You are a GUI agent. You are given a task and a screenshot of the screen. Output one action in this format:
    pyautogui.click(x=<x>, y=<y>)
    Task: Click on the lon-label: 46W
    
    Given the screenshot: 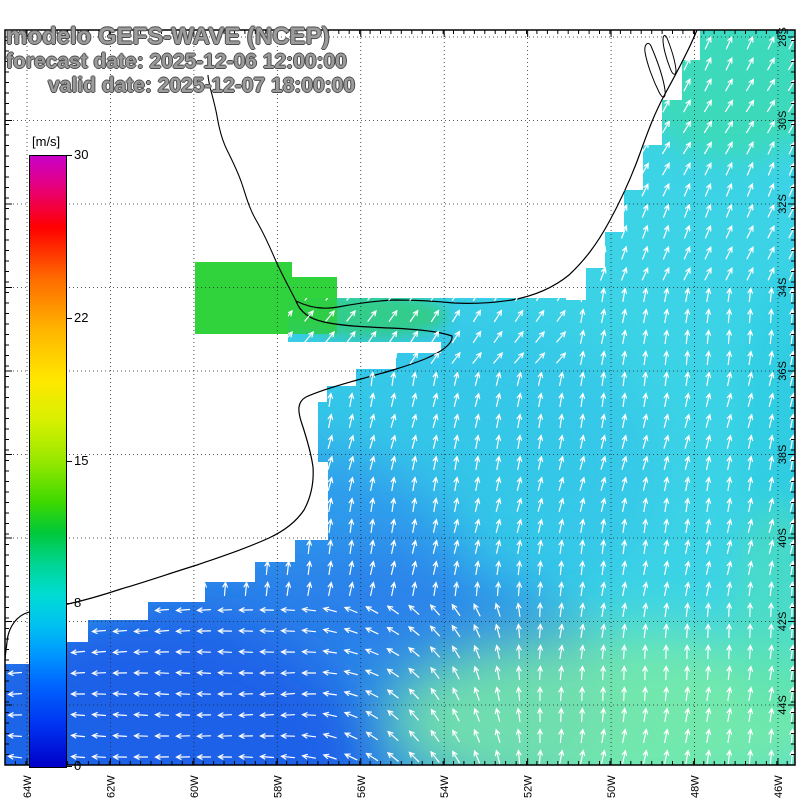 What is the action you would take?
    pyautogui.click(x=779, y=786)
    